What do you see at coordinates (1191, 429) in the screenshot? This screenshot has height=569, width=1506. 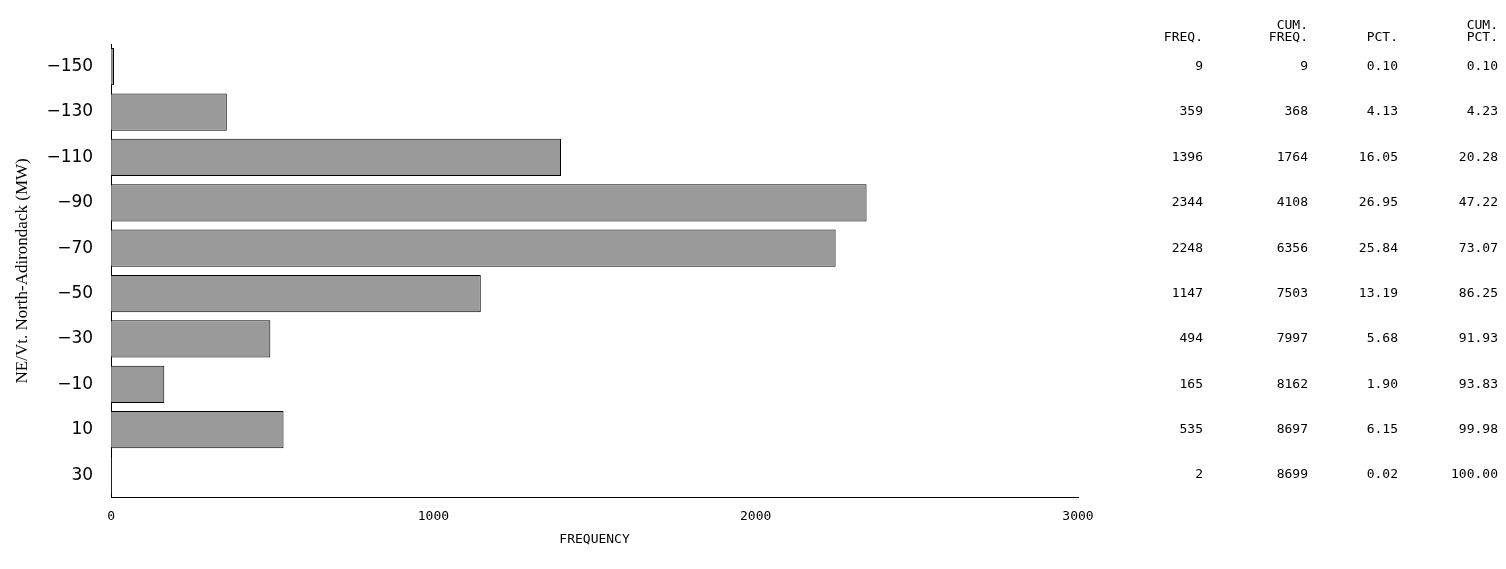 I see `data-label: 535` at bounding box center [1191, 429].